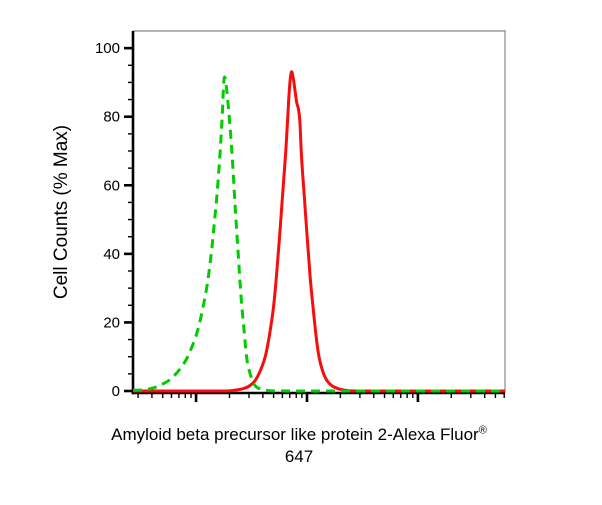  Describe the element at coordinates (299, 456) in the screenshot. I see `x-axis-label-line2: 647` at that location.